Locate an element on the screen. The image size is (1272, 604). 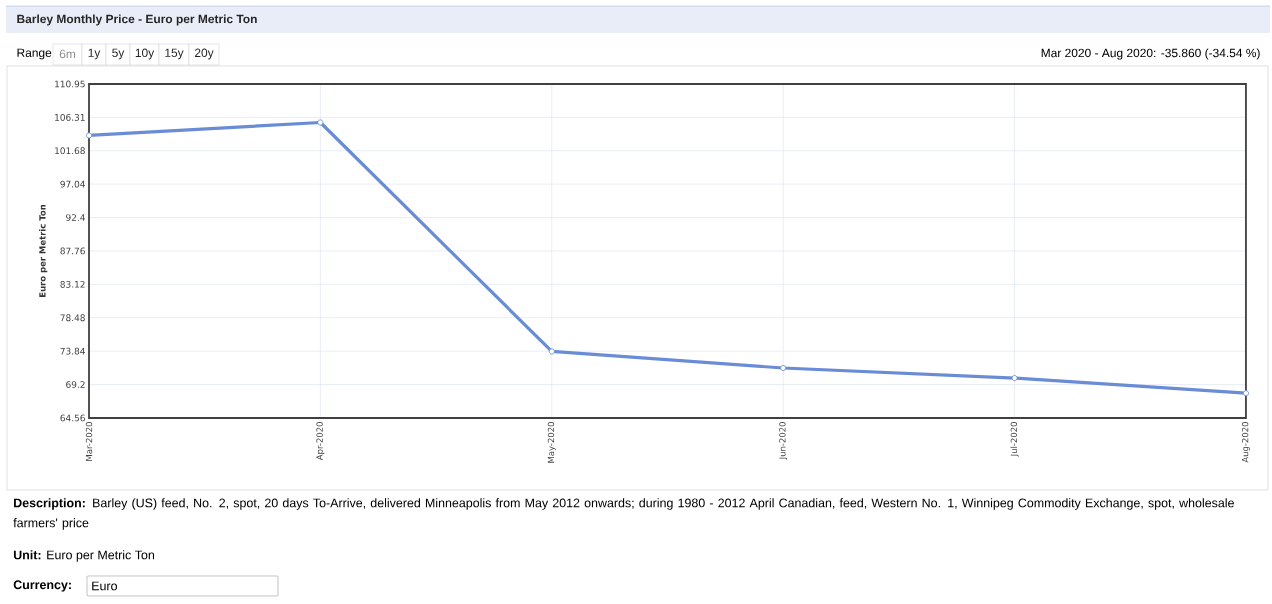
y-tick-label: 83.12 is located at coordinates (72, 284).